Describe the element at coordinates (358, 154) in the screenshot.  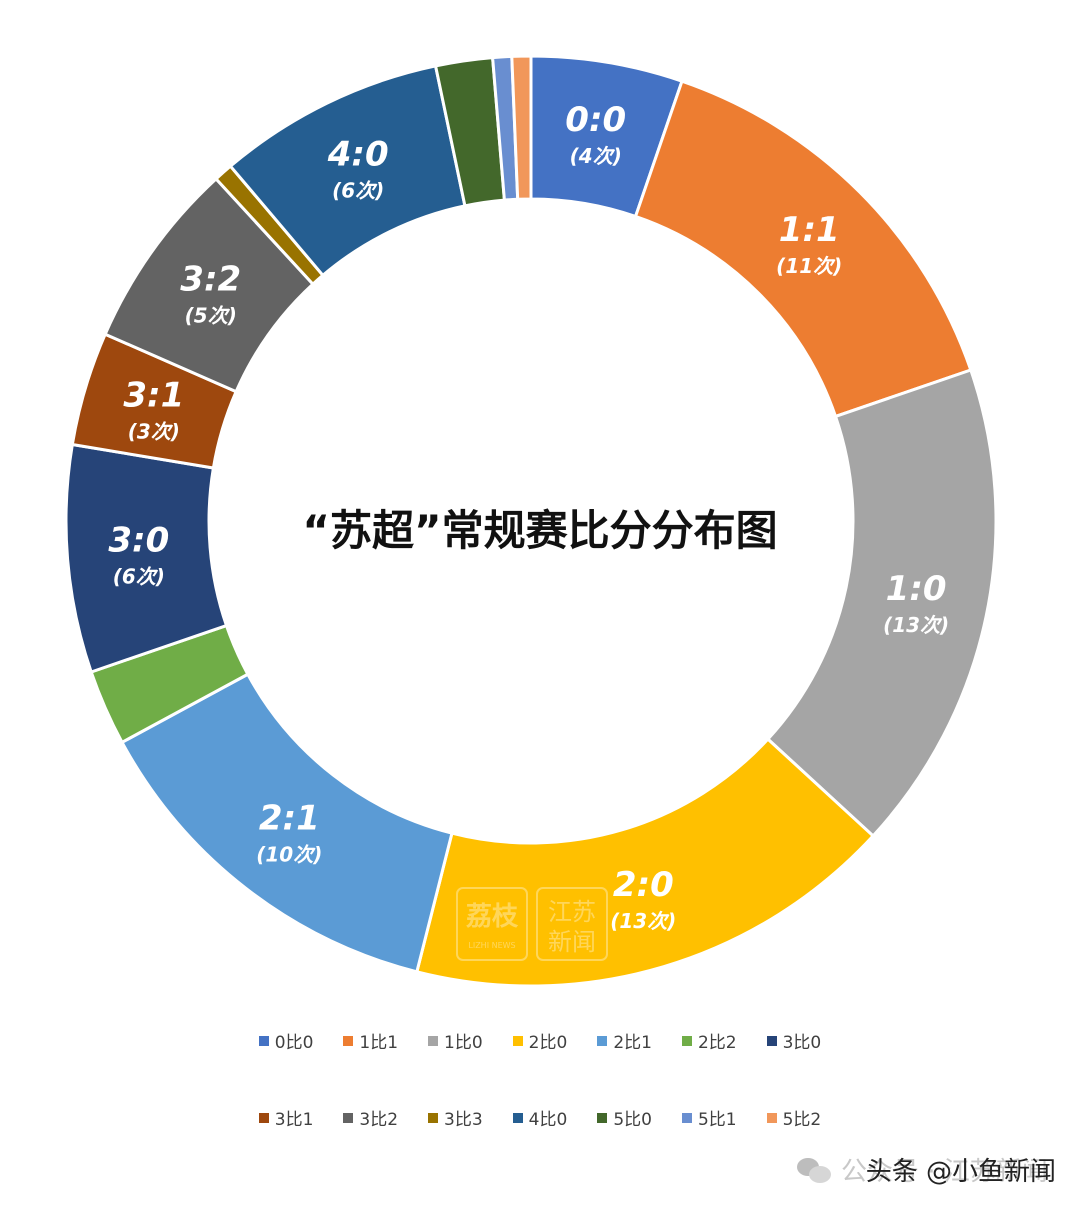
I see `slice-label-4比0: 4:0` at that location.